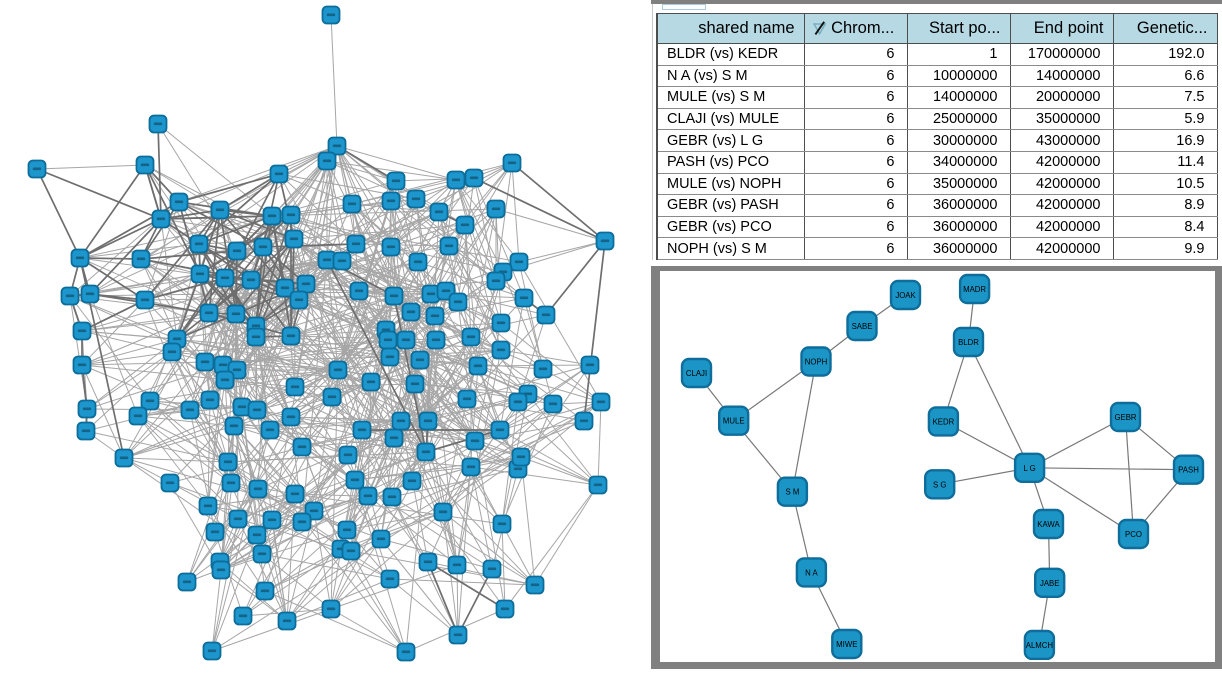 This screenshot has width=1222, height=674. Describe the element at coordinates (1039, 645) in the screenshot. I see `svg-text: ALMCH` at that location.